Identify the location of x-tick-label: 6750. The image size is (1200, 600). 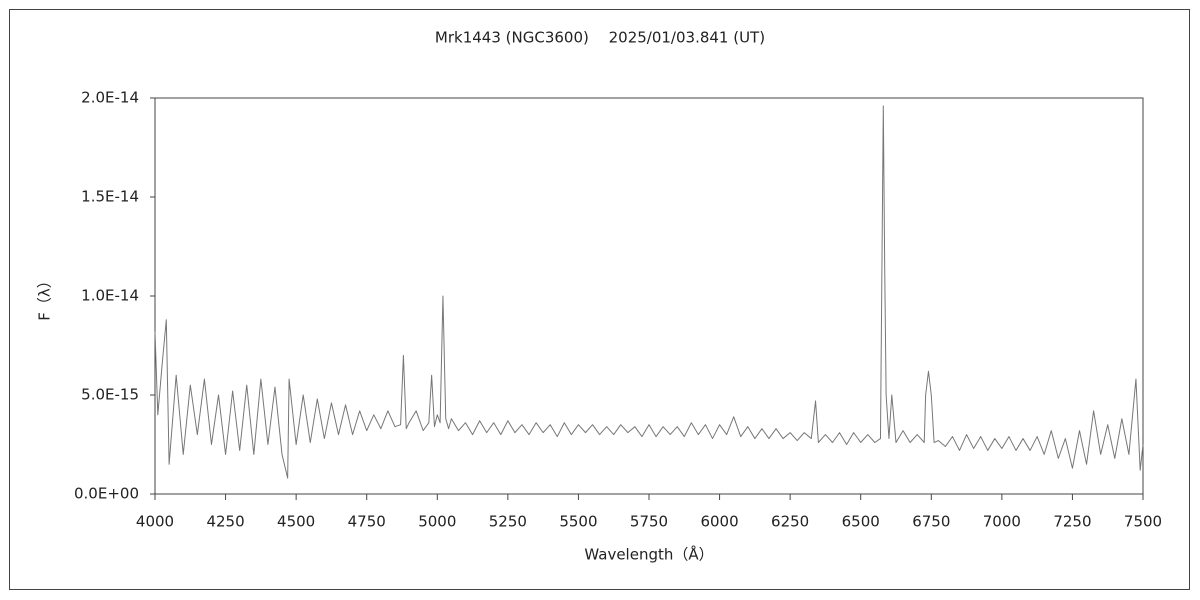
(931, 522).